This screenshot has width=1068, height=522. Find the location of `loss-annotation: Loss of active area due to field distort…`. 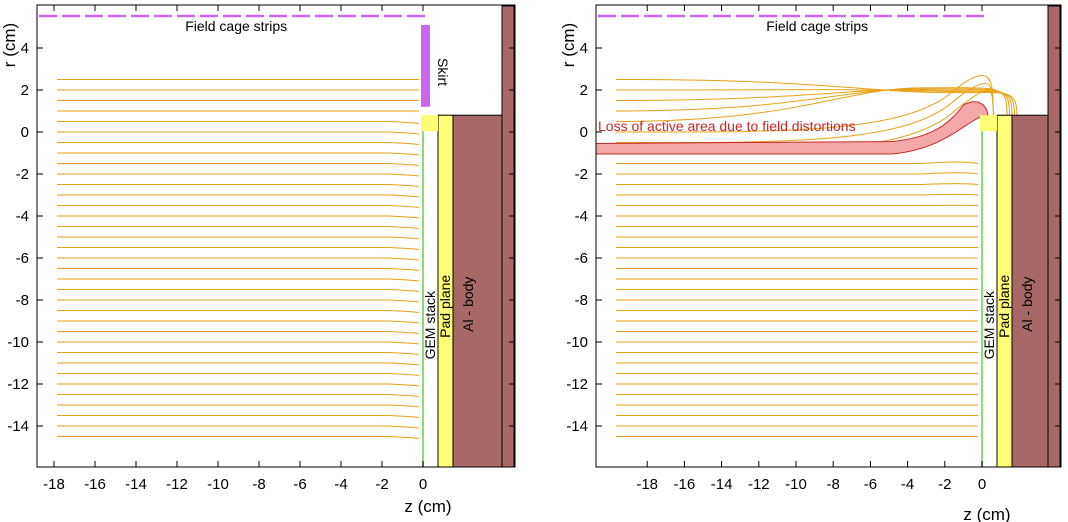

loss-annotation: Loss of active area due to field distort… is located at coordinates (727, 126).